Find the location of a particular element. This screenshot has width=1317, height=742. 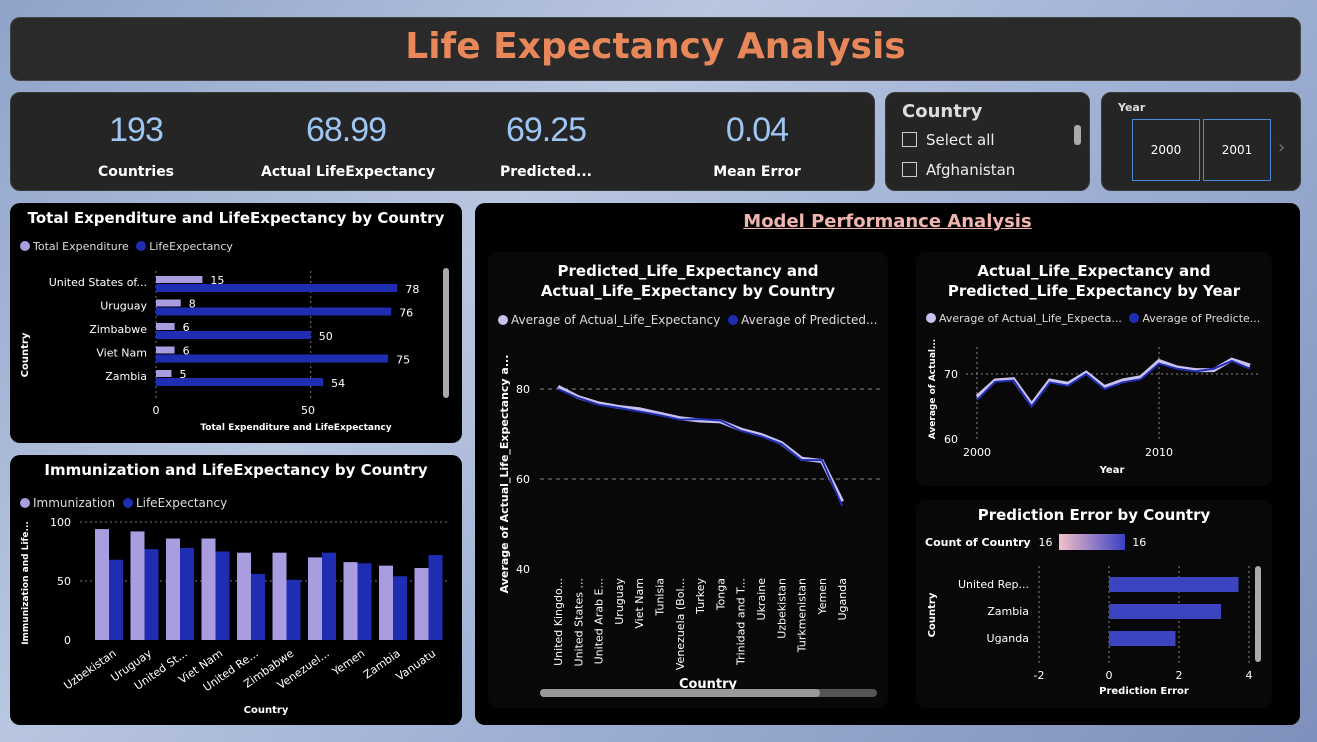

slicer-item-afghanistan: Afghanistan is located at coordinates (958, 170).